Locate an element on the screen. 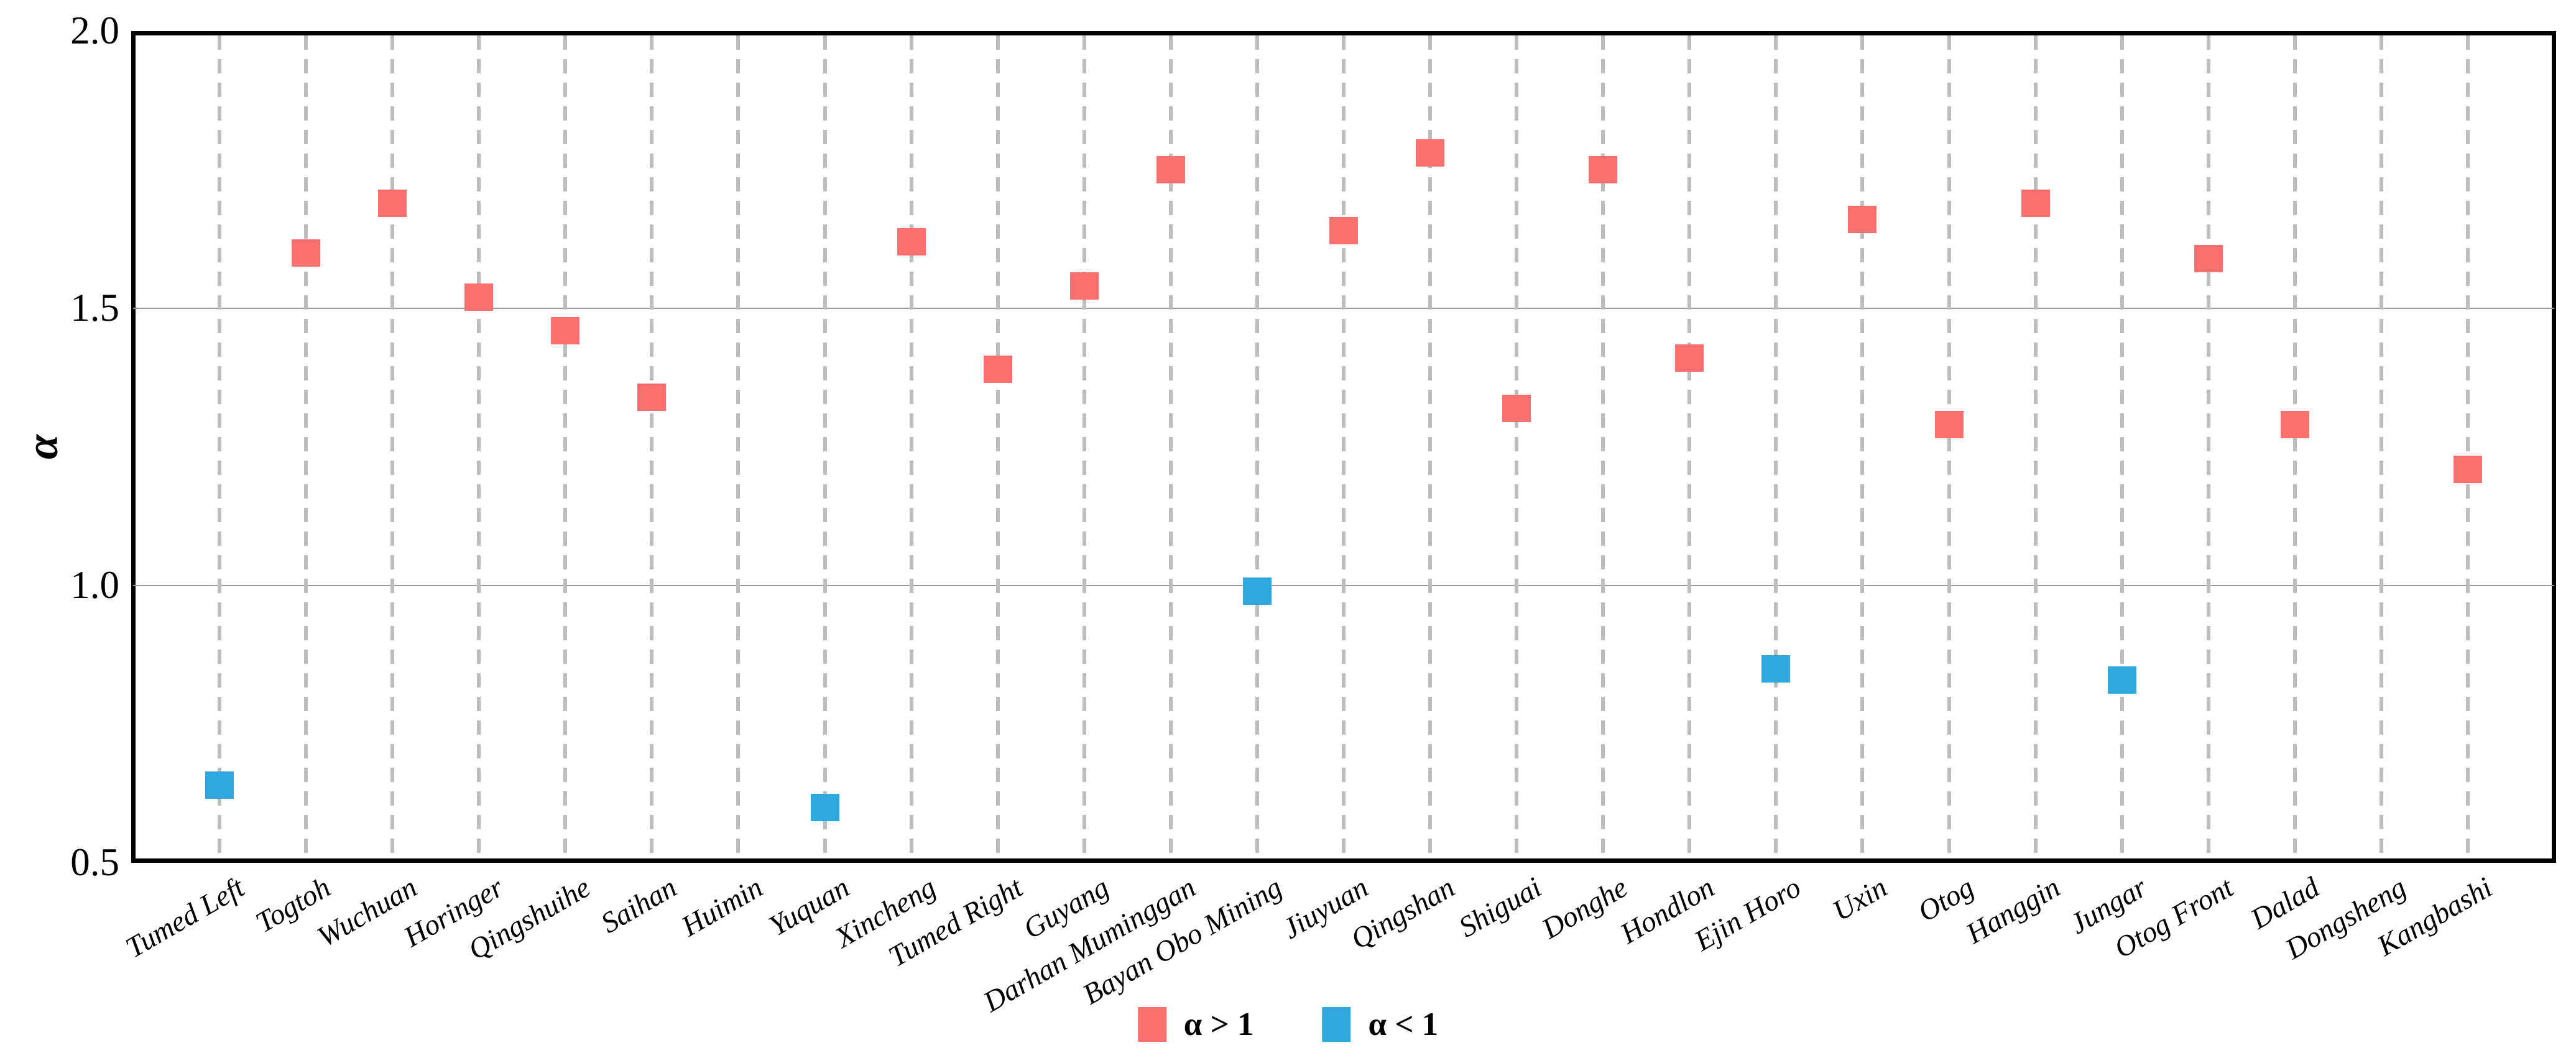  x-tick-label: Wuchuan is located at coordinates (367, 912).